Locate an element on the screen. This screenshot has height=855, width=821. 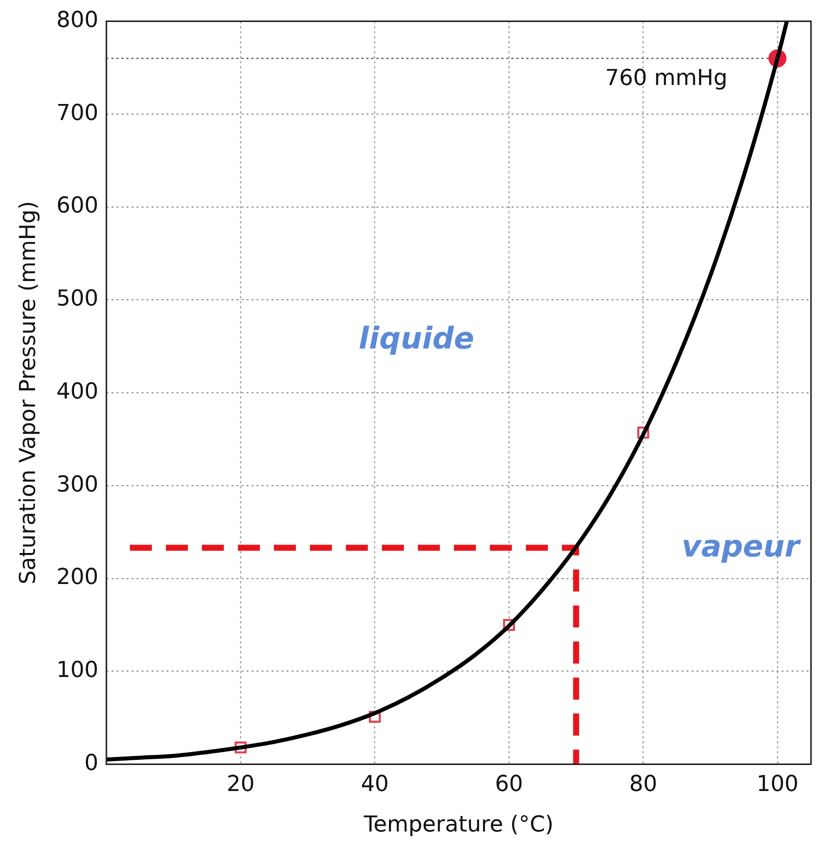
y-tick-label: 800 is located at coordinates (77, 20).